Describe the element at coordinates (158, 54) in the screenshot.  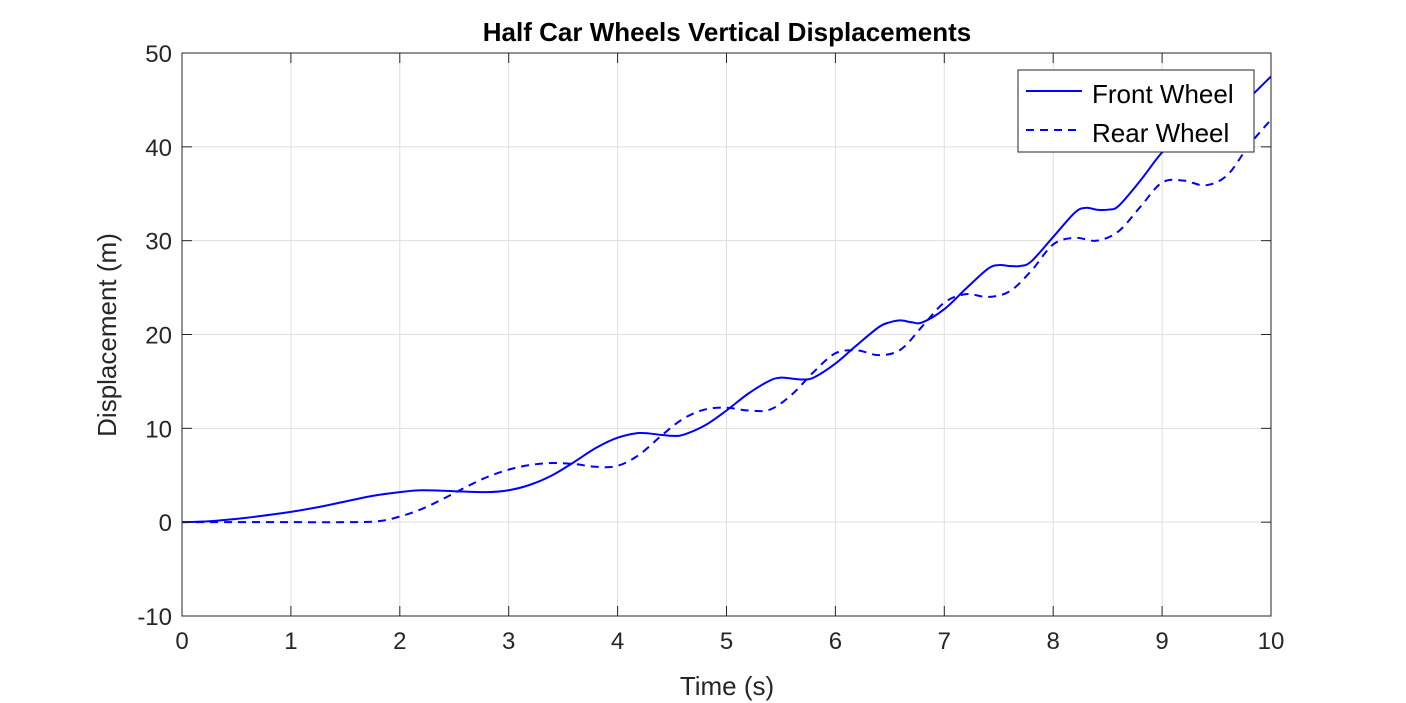
I see `y-tick-label: 50` at that location.